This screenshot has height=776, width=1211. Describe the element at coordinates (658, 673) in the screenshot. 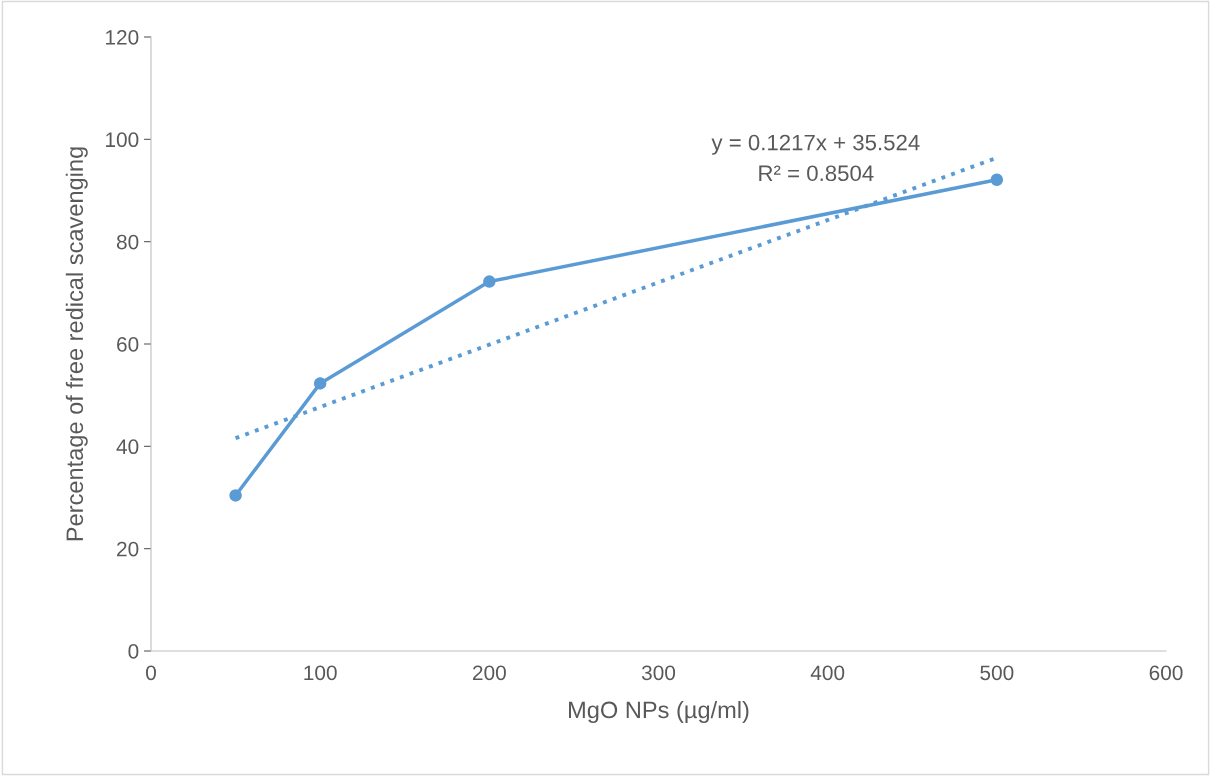

I see `x-tick-label: 300` at that location.